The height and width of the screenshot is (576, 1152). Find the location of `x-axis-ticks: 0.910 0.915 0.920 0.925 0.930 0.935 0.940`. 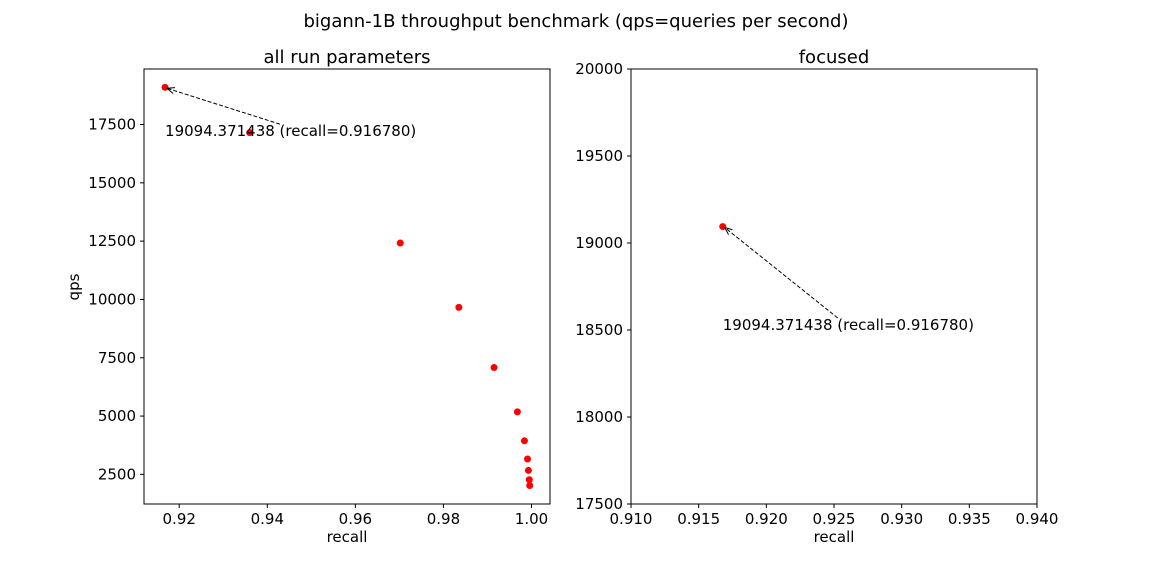

x-axis-ticks: 0.910 0.915 0.920 0.925 0.930 0.935 0.940 is located at coordinates (834, 516).